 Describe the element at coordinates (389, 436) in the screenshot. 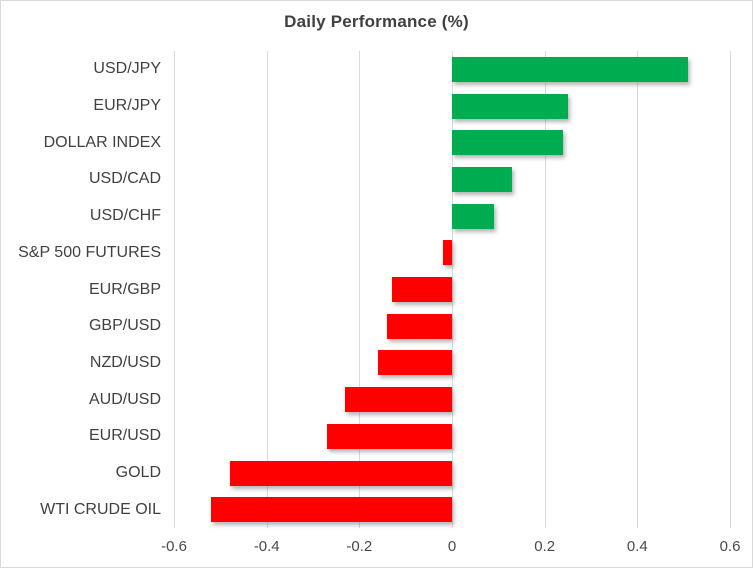

I see `bar-eur-usd` at that location.